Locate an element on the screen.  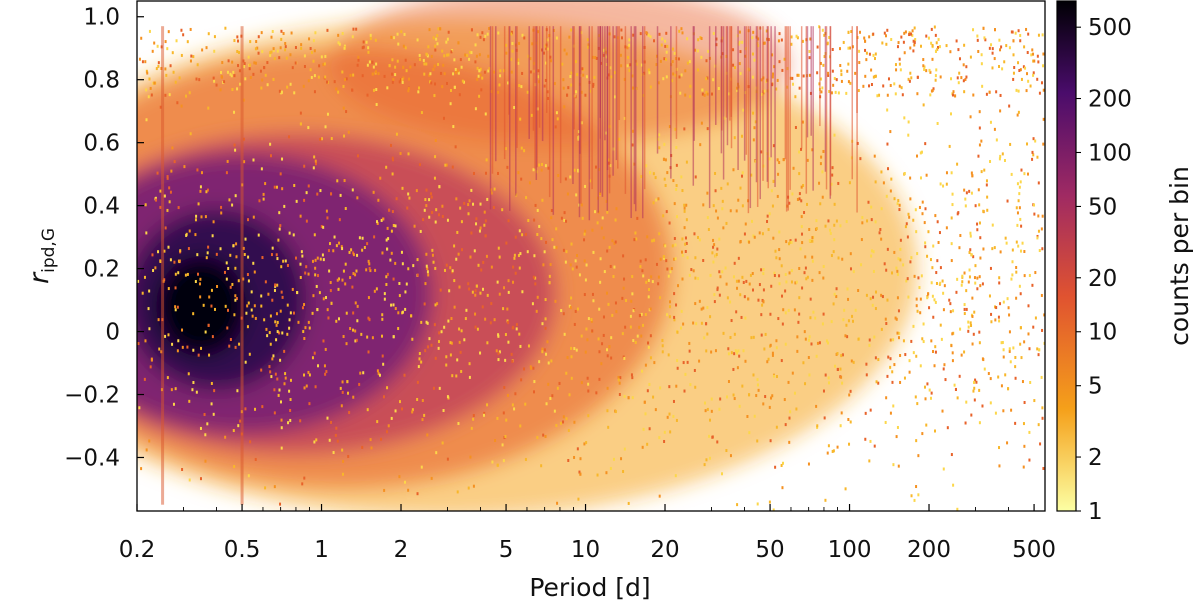
colorbar-ticks: 500 200 100 50 20 10 5 2 1 is located at coordinates (1104, 270).